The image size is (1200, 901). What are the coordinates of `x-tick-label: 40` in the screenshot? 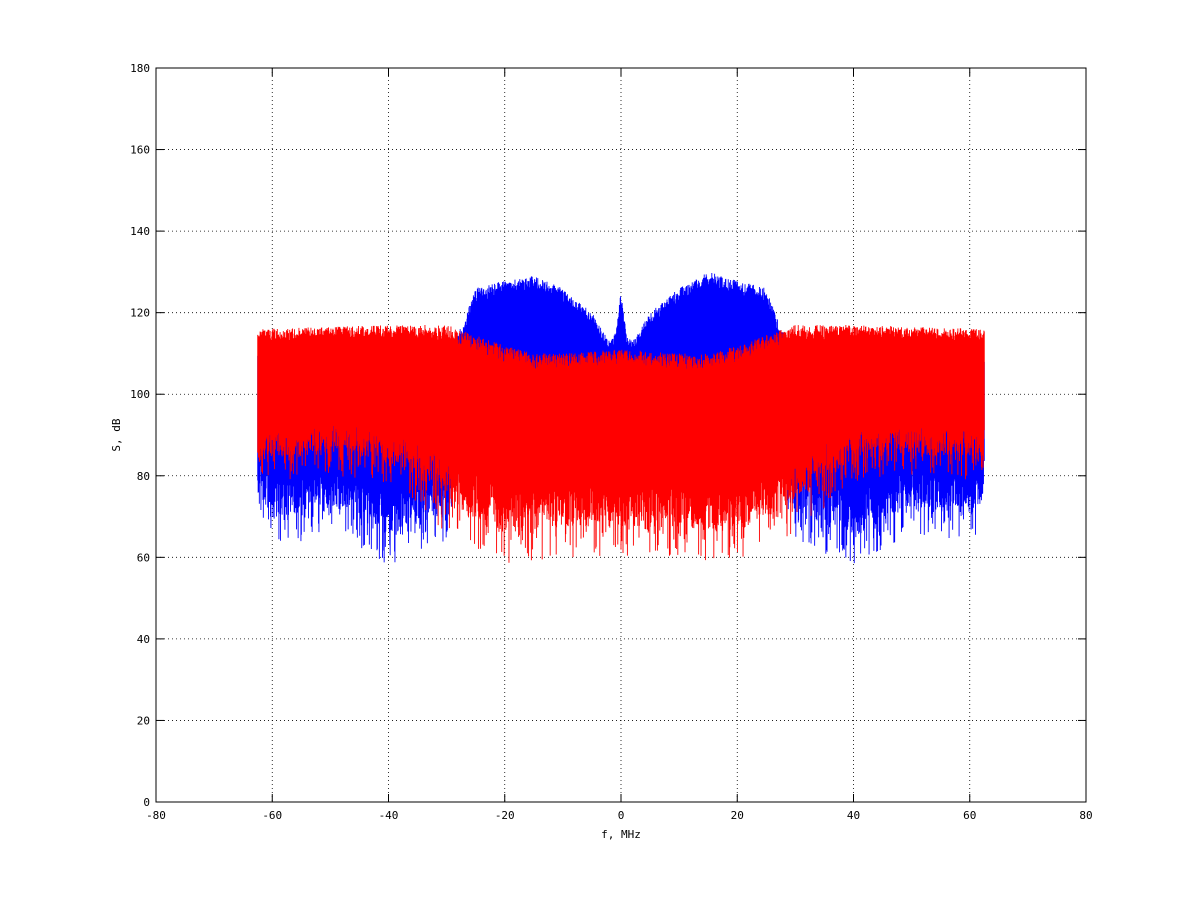 It's located at (853, 815).